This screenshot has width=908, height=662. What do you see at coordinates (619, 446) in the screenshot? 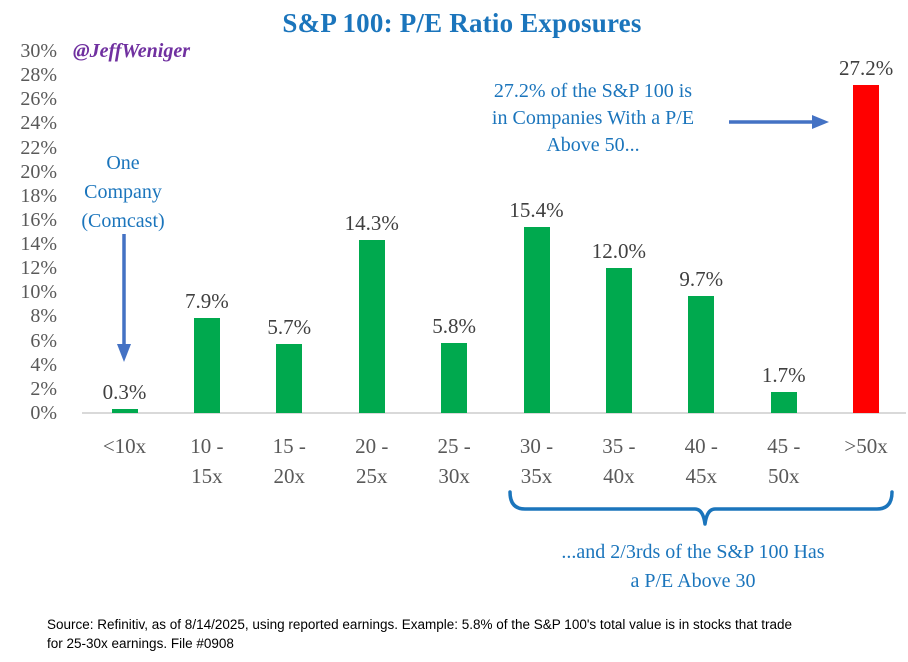
I see `x-axis-tick-line: 35 -` at bounding box center [619, 446].